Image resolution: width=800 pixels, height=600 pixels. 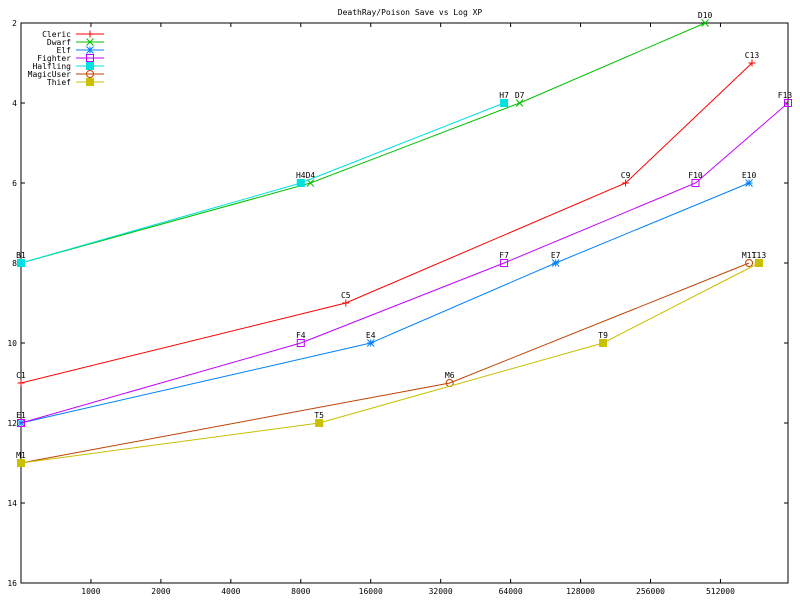 What do you see at coordinates (230, 591) in the screenshot?
I see `x-tick-label-2: 4000` at bounding box center [230, 591].